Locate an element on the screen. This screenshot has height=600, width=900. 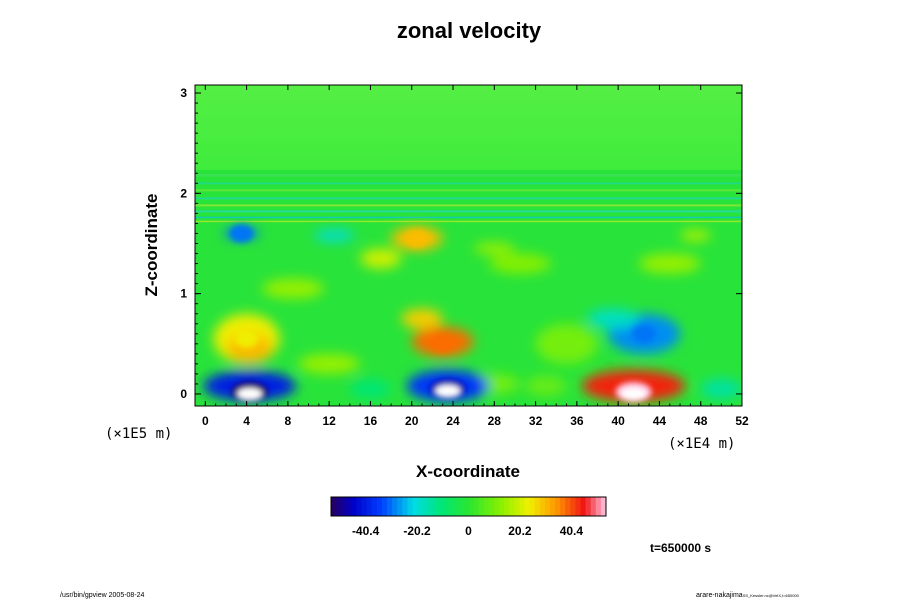
colorbar is located at coordinates (469, 506).